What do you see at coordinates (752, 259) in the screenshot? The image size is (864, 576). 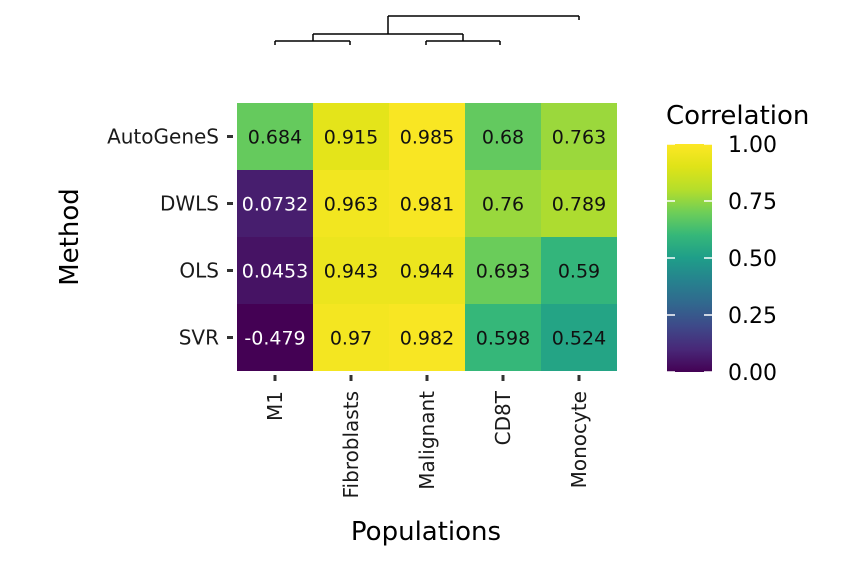 I see `colorbar-tick-label: 0.50` at bounding box center [752, 259].